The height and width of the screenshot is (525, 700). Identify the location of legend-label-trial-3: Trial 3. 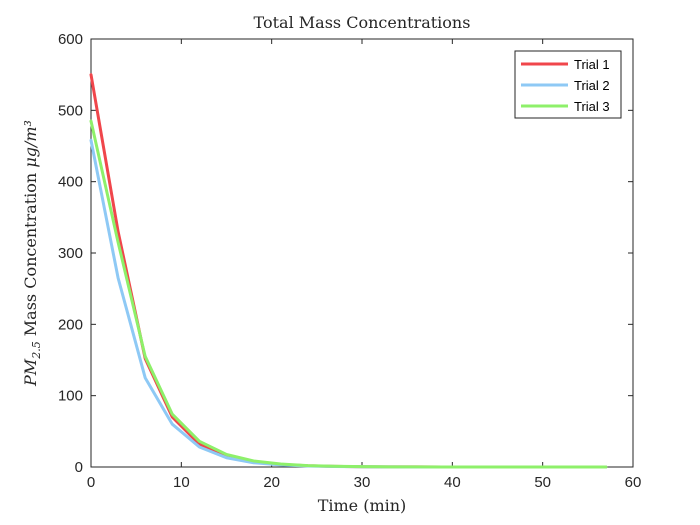
(592, 106).